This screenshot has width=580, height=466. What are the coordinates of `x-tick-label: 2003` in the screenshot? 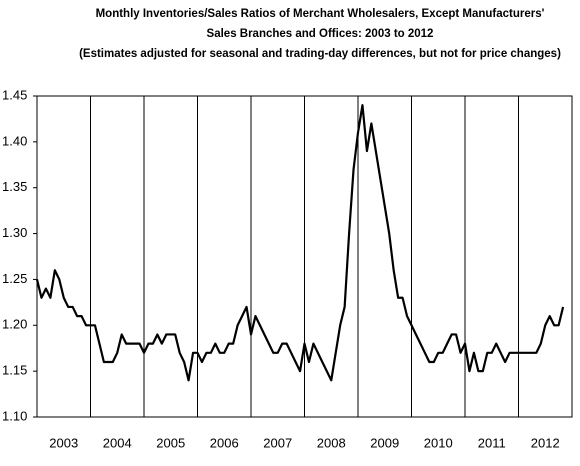 It's located at (63, 442).